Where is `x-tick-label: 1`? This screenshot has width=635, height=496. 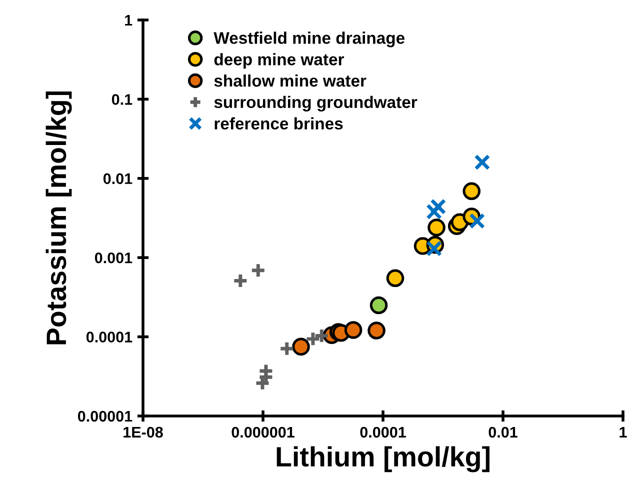 x-tick-label: 1 is located at coordinates (623, 432).